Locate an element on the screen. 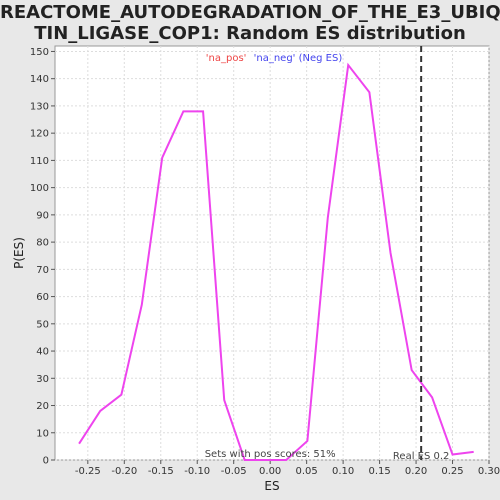 The width and height of the screenshot is (500, 500). pos-scores-annotation: Sets with pos scores: 51% is located at coordinates (270, 454).